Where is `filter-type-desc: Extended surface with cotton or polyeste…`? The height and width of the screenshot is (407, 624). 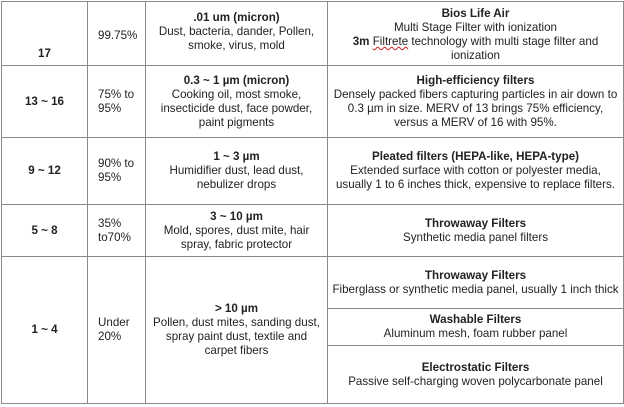 filter-type-desc: Extended surface with cotton or polyeste… is located at coordinates (475, 177).